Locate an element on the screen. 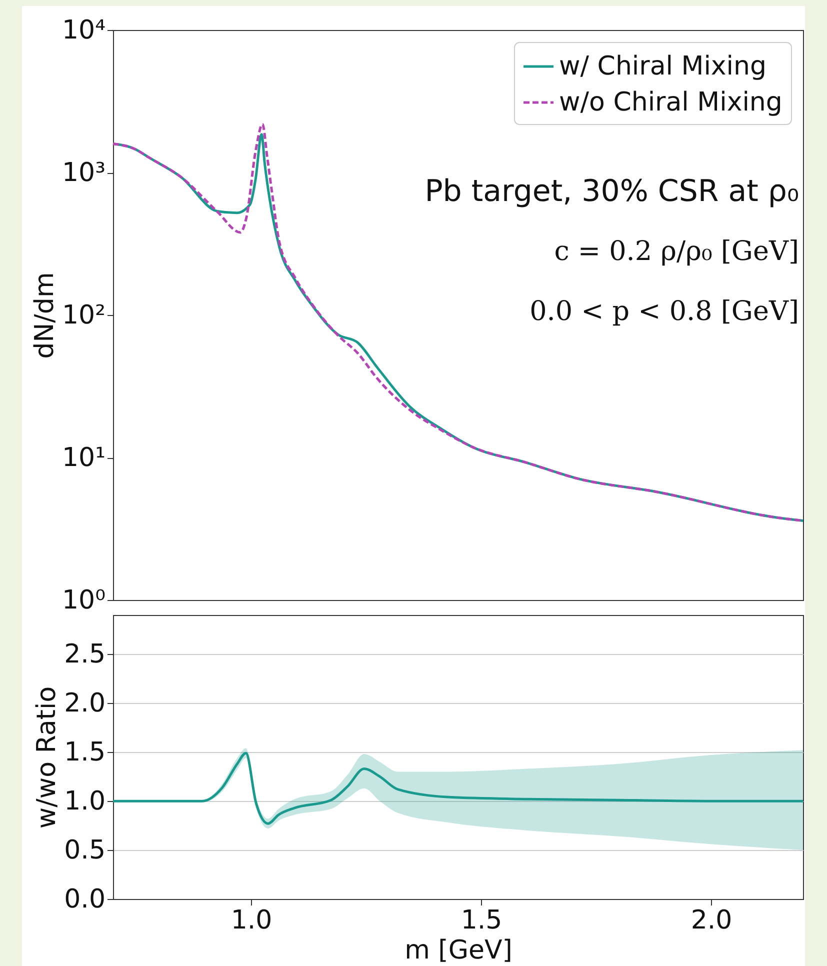 The image size is (827, 966). y-tick-label: 0.5 is located at coordinates (85, 851).